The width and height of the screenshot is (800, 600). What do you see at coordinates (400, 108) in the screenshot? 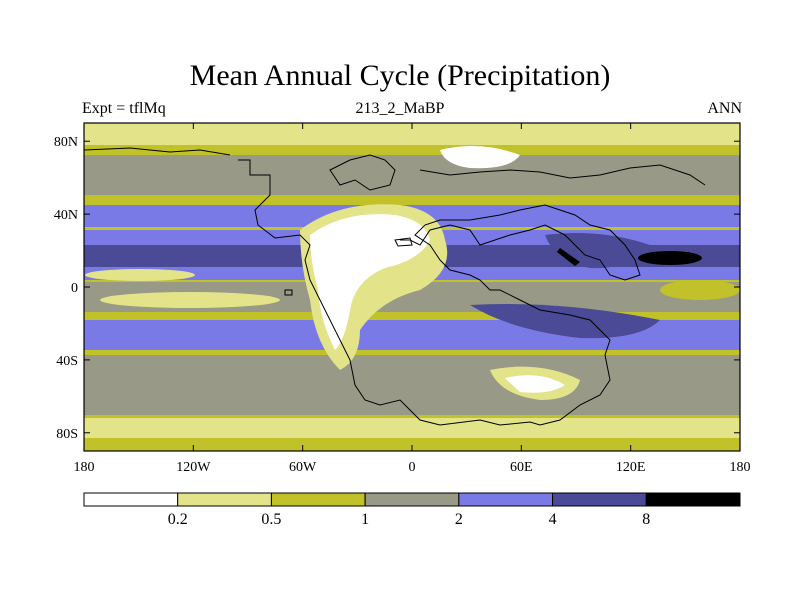
I see `case-label: 213_2_MaBP` at bounding box center [400, 108].